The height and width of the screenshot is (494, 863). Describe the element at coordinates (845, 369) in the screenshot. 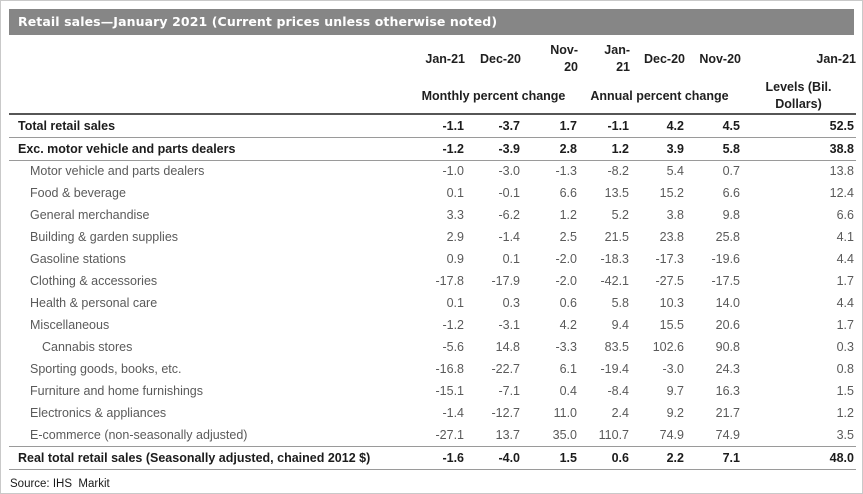

I see `cell-value: 0.8` at that location.